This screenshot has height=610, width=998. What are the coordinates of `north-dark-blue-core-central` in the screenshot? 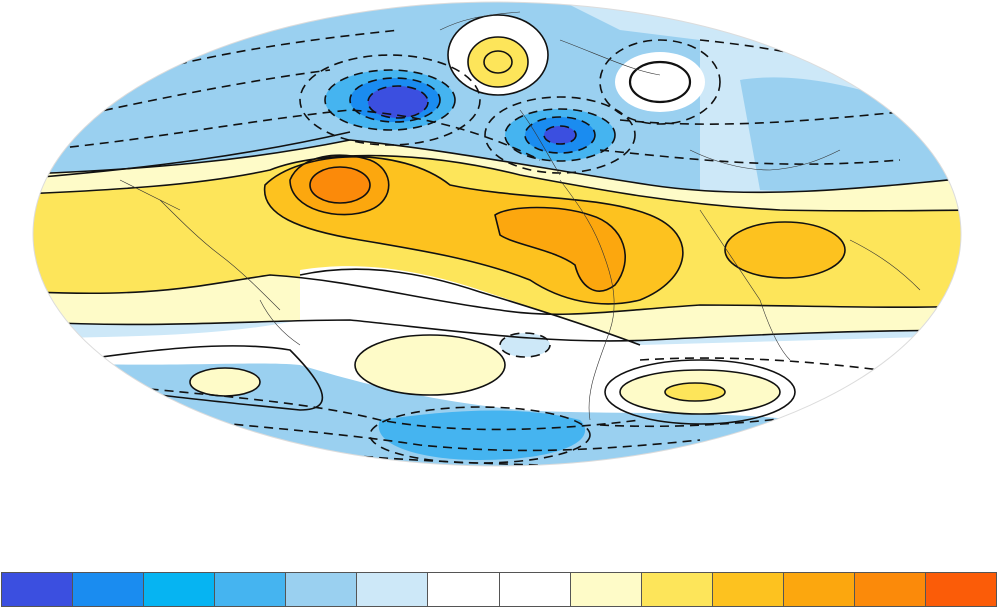 It's located at (560, 135).